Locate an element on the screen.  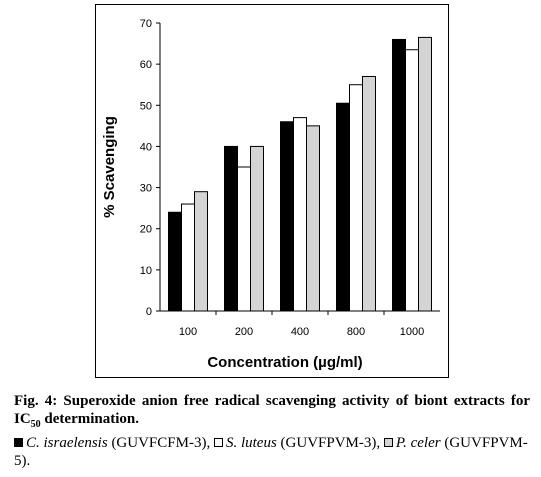
y-tick-label: 20 is located at coordinates (146, 230).